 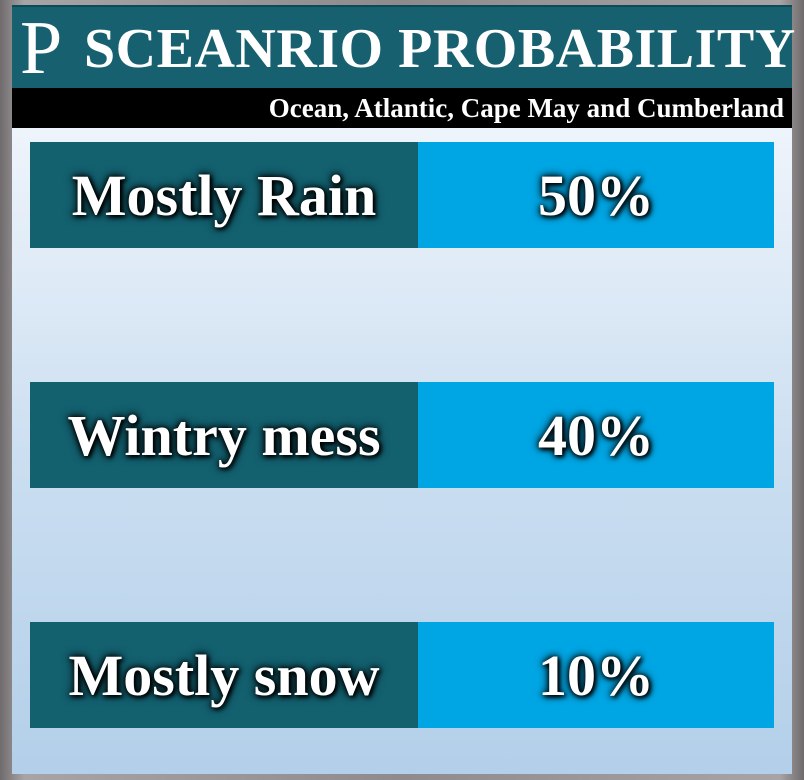 I want to click on header-bar: P SCEANRIO PROBABILITY, so click(x=403, y=47).